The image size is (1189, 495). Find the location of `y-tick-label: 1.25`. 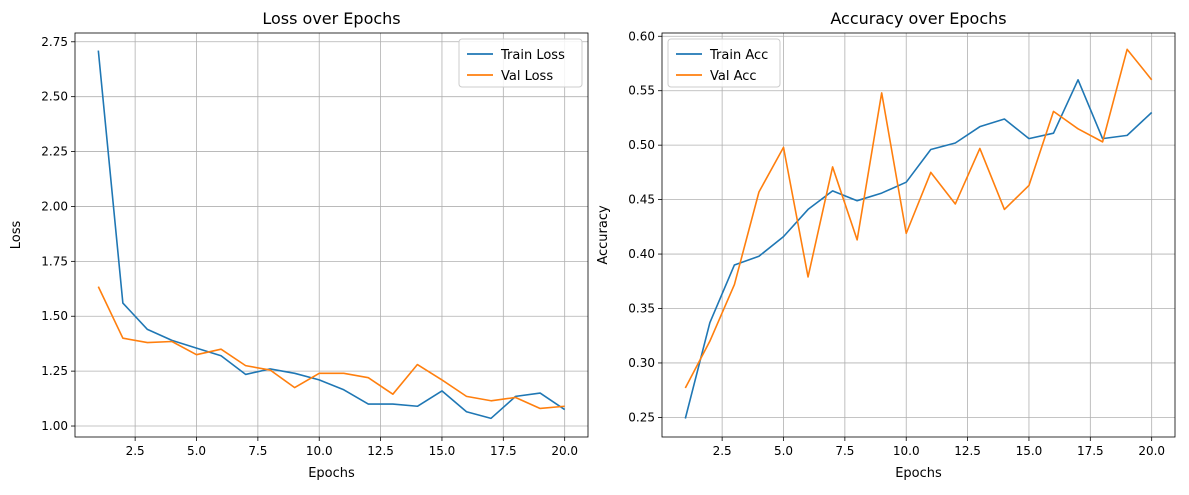

y-tick-label: 1.25 is located at coordinates (54, 371).